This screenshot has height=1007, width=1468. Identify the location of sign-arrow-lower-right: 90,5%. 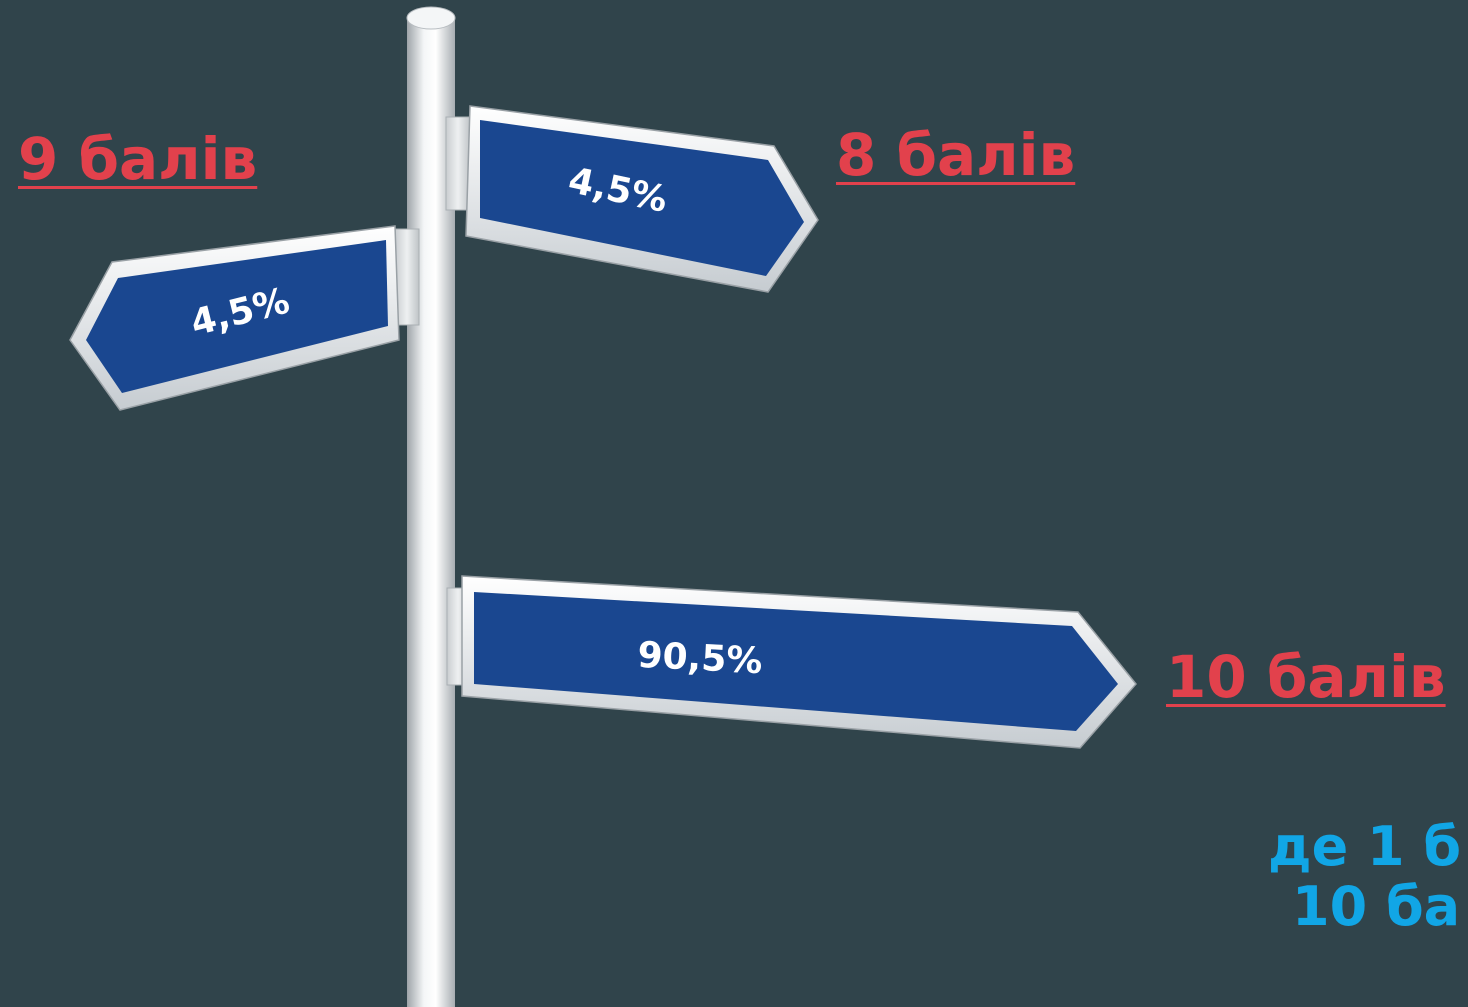
(799, 662).